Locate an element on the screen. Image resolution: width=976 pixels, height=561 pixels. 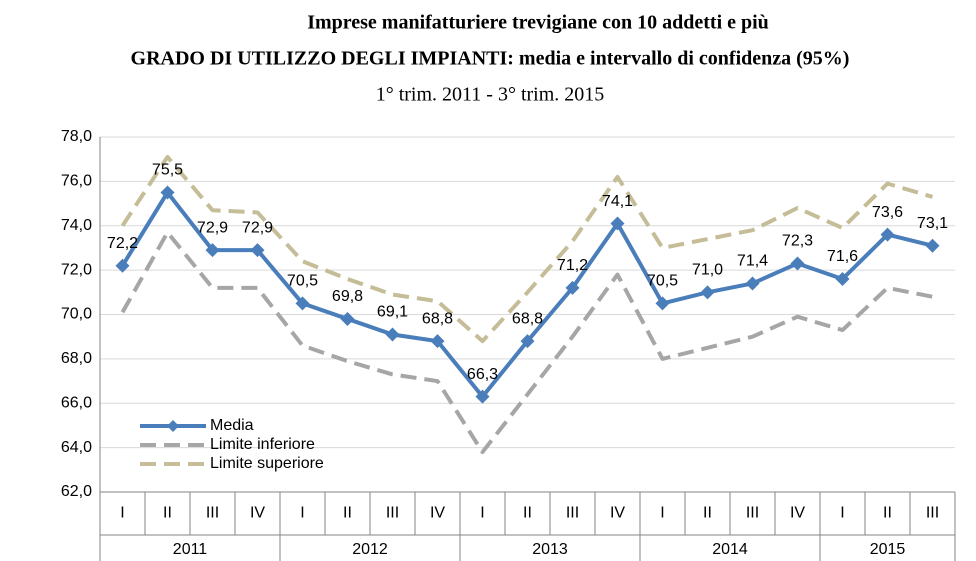
year-label: 2014 is located at coordinates (730, 549).